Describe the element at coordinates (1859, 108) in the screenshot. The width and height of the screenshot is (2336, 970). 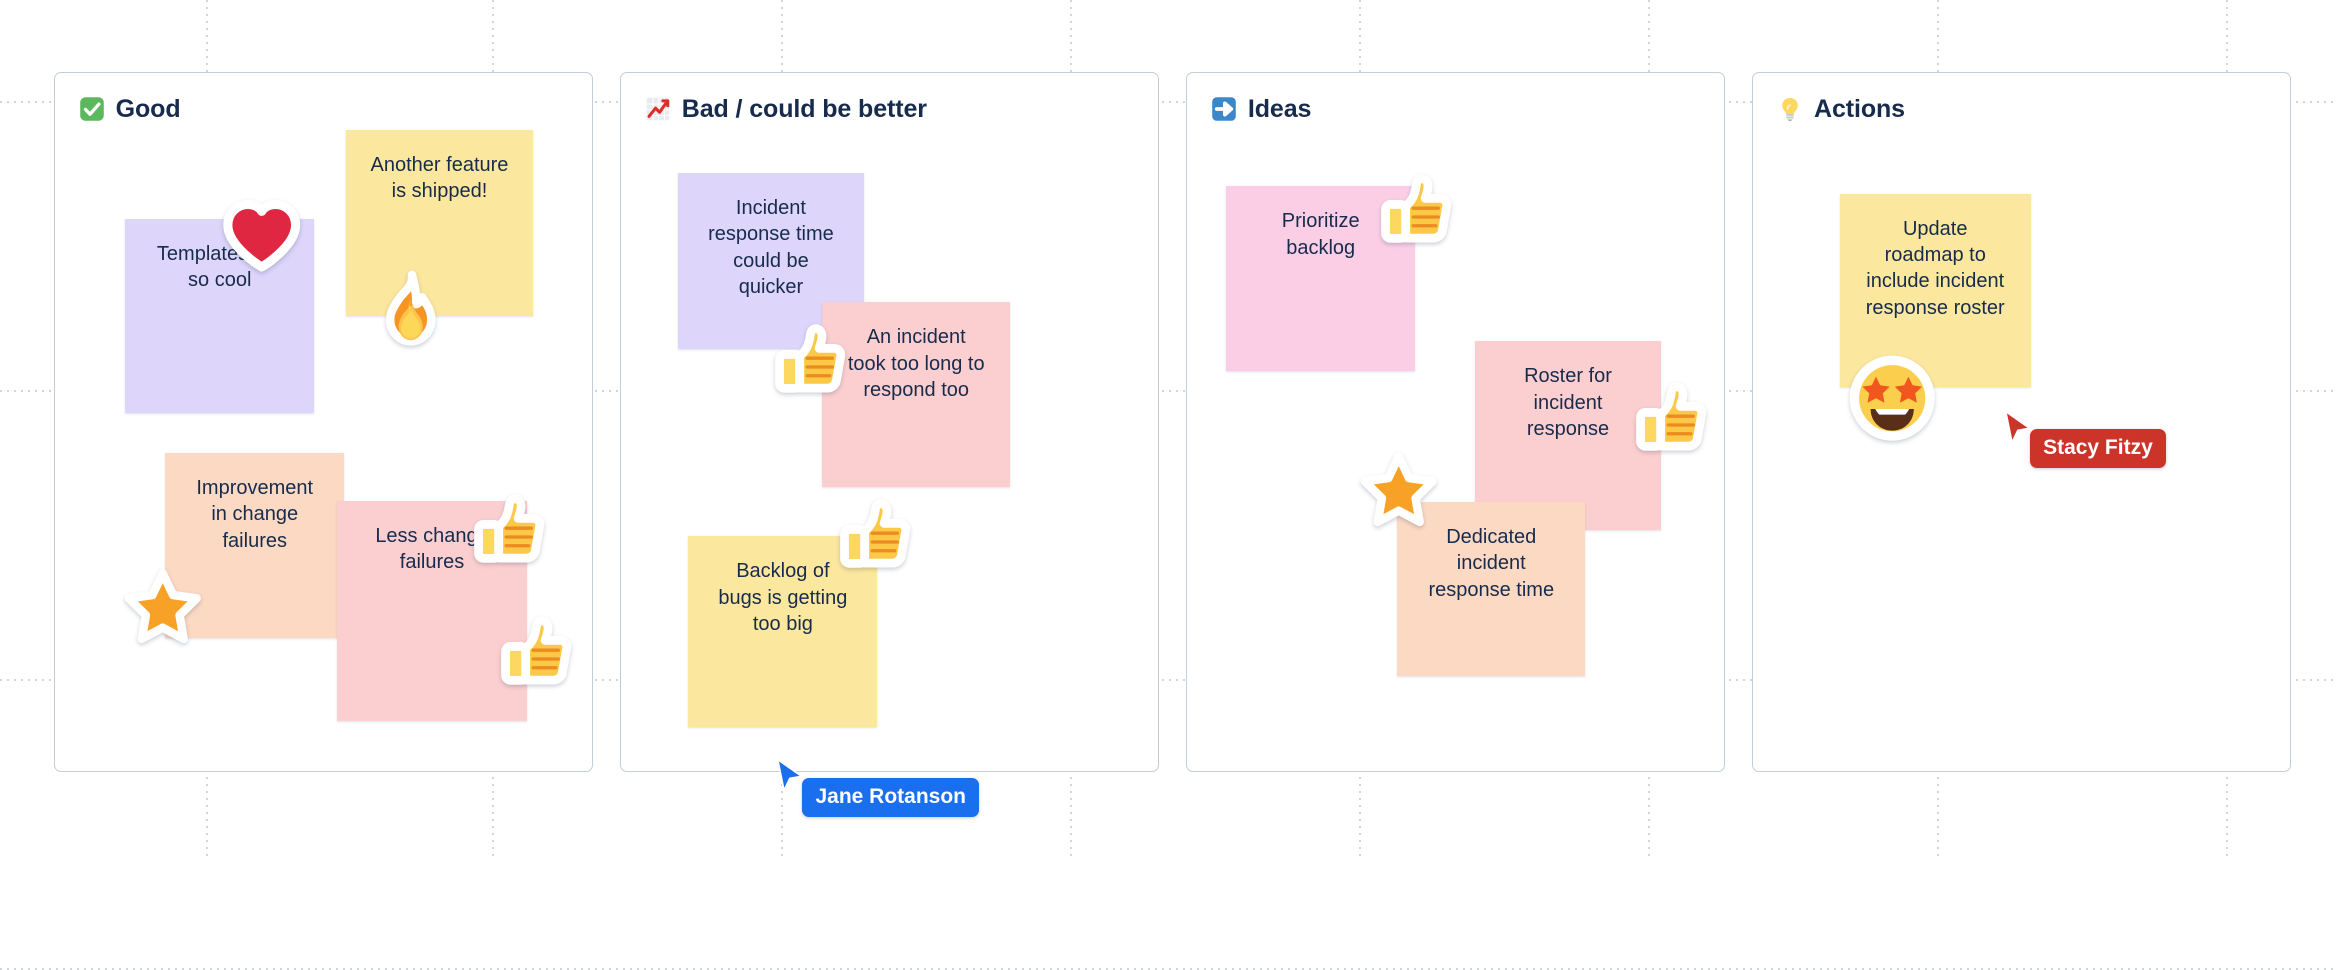
I see `column-title: Actions` at that location.